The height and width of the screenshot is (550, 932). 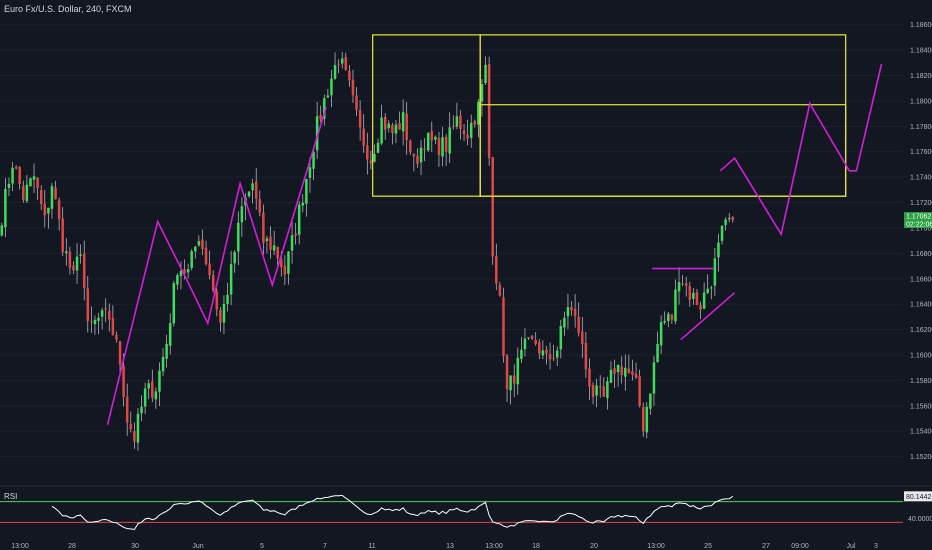 I want to click on price-tick-label: 1.18400, so click(x=921, y=51).